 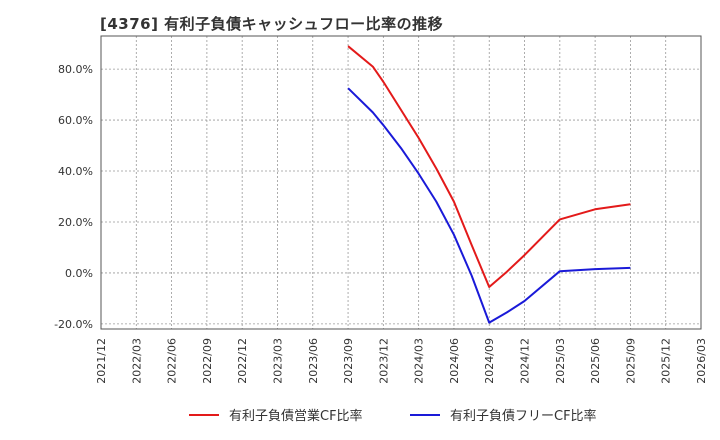 What do you see at coordinates (630, 361) in the screenshot?
I see `x-tick-label: 2025/09` at bounding box center [630, 361].